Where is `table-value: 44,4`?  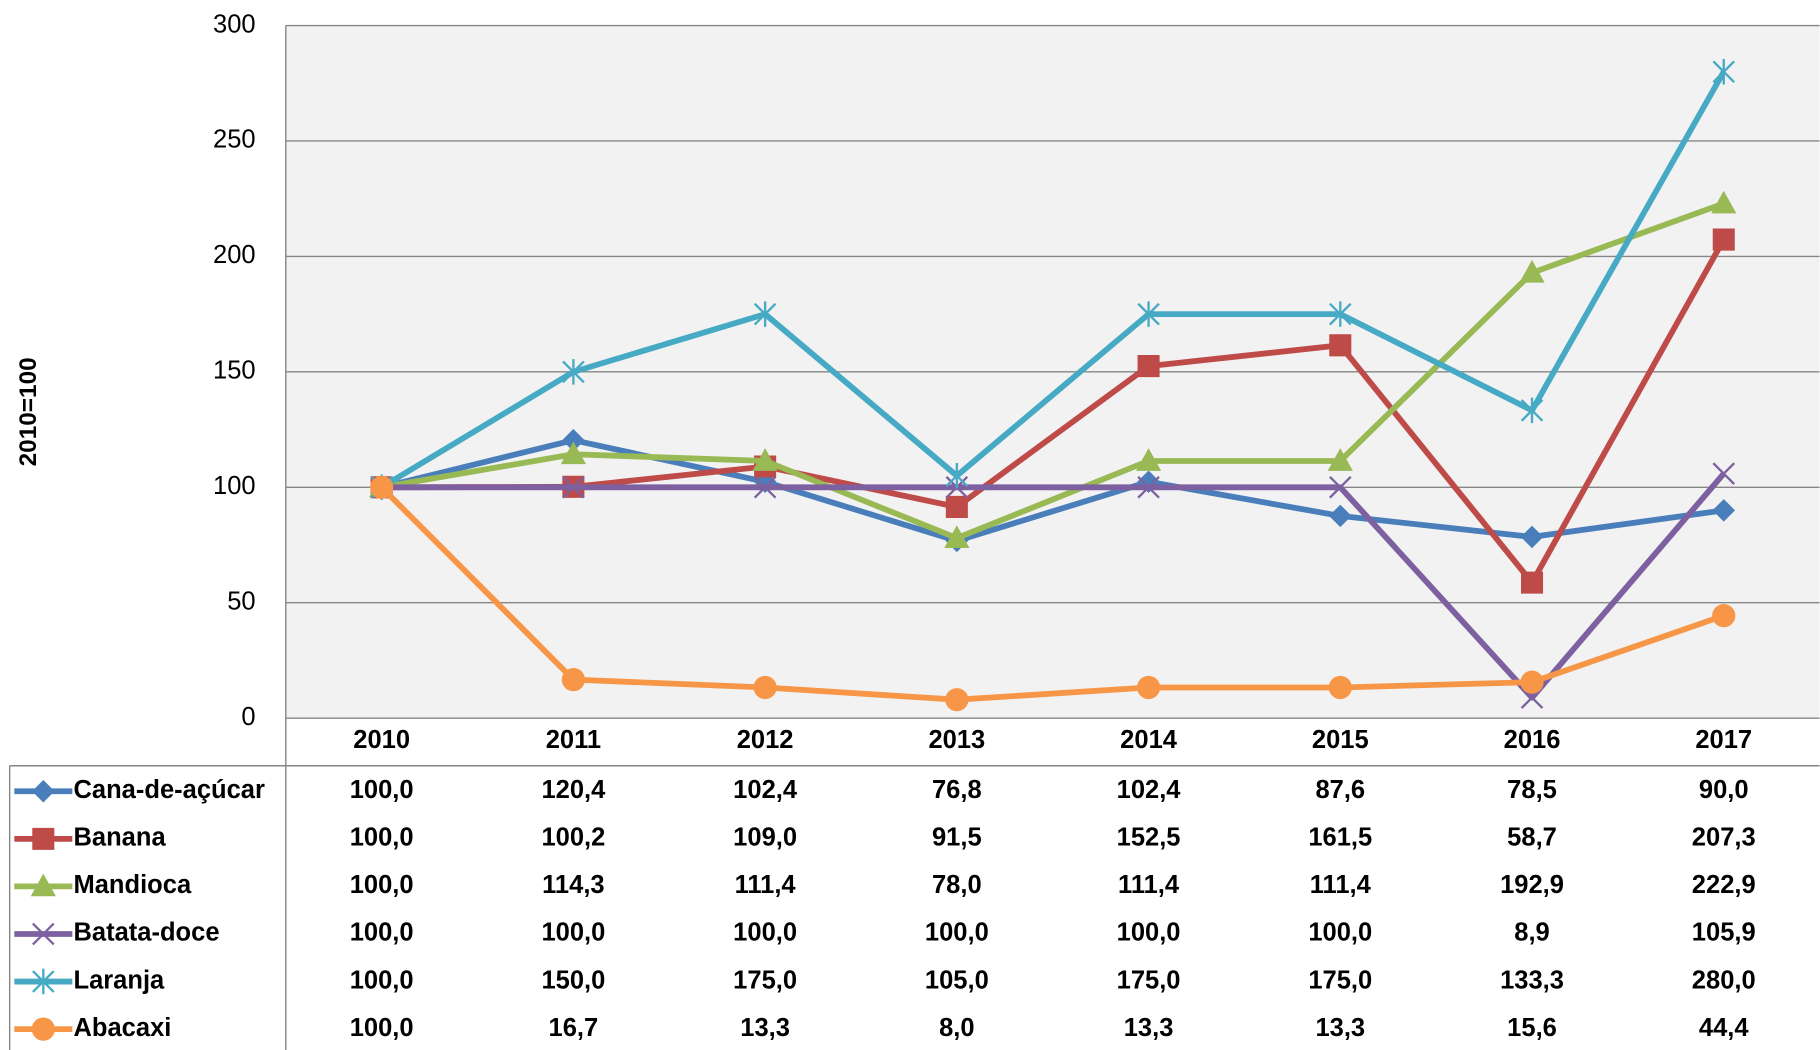
table-value: 44,4 is located at coordinates (1724, 1028).